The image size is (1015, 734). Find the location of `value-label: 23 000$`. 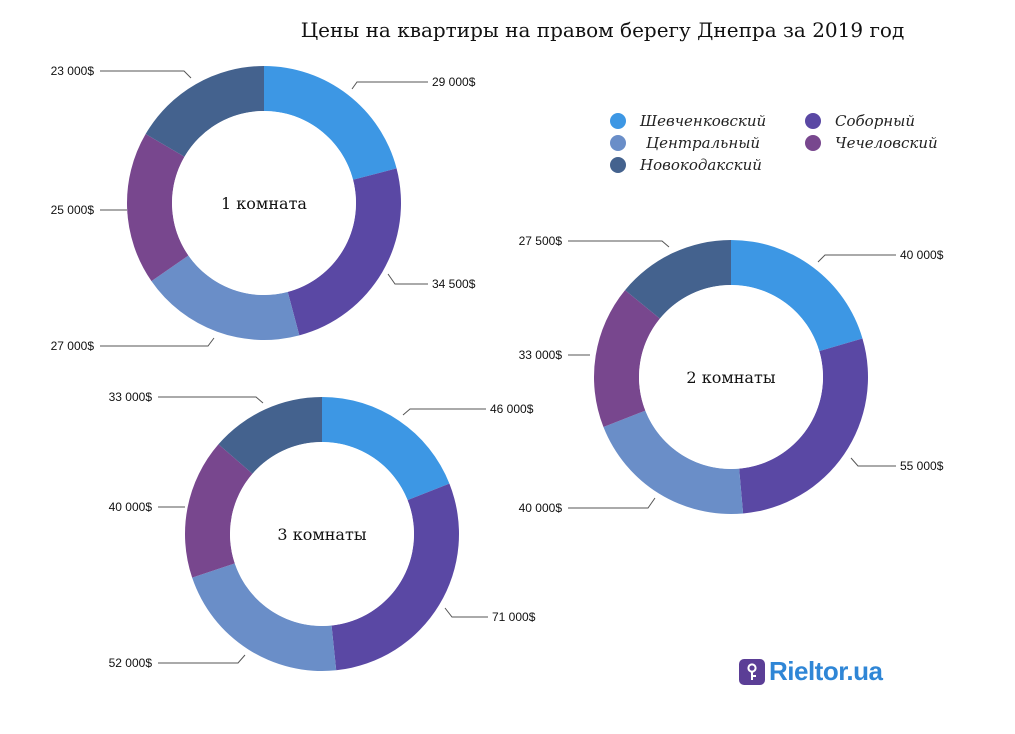

value-label: 23 000$ is located at coordinates (73, 71).